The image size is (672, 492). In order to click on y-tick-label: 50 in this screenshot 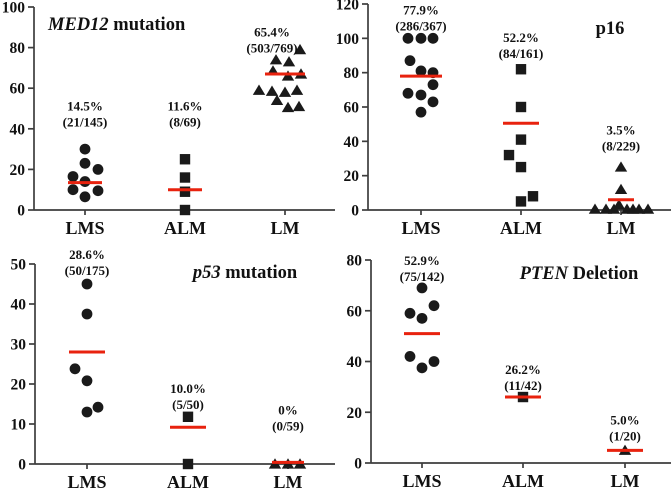, I will do `click(19, 265)`.